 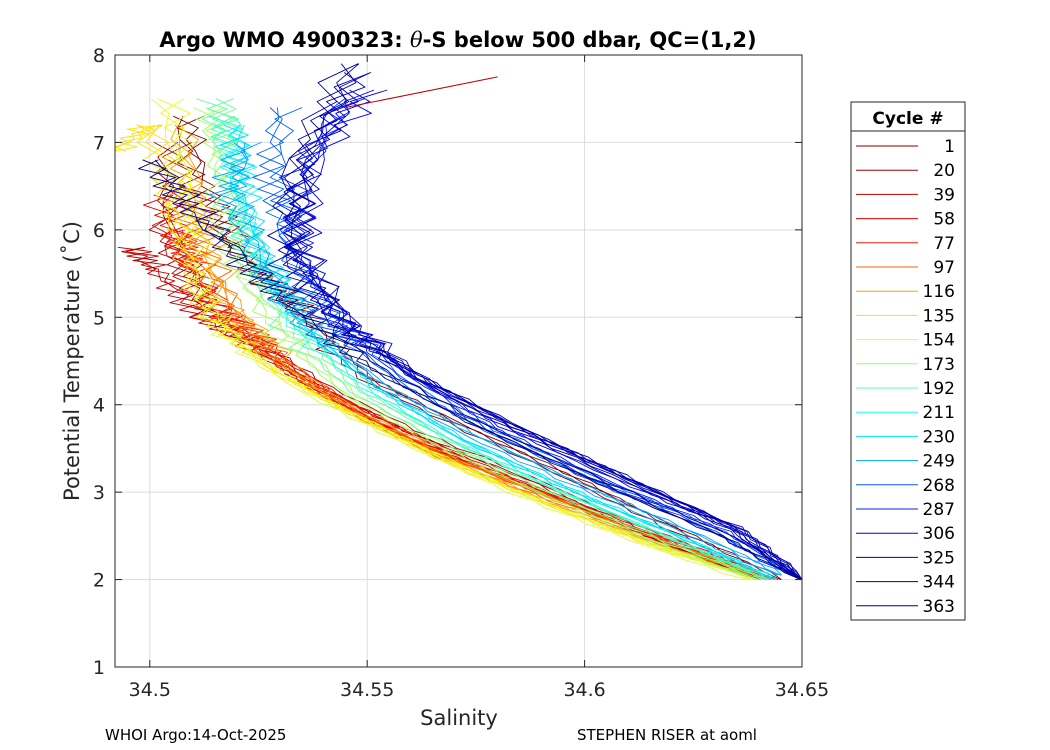 What do you see at coordinates (944, 171) in the screenshot?
I see `legend-label-cycle-20: 20` at bounding box center [944, 171].